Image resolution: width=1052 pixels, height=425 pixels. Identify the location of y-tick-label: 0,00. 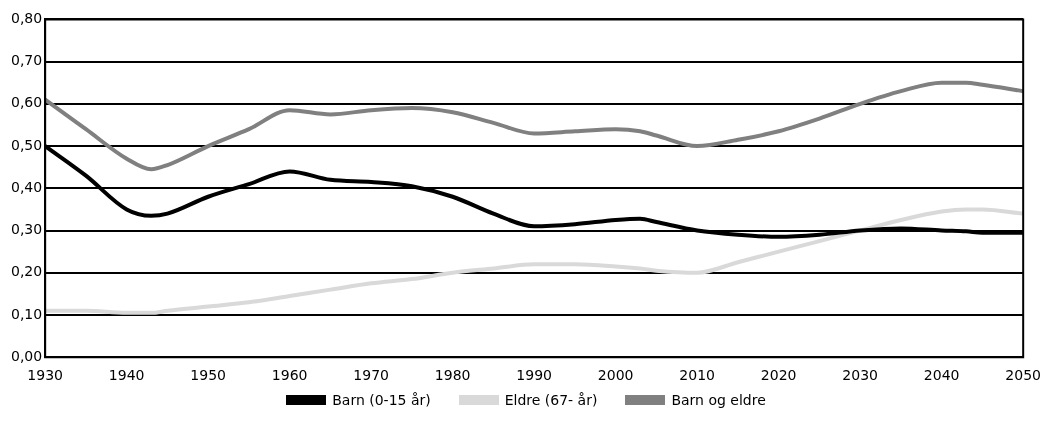
(27, 355).